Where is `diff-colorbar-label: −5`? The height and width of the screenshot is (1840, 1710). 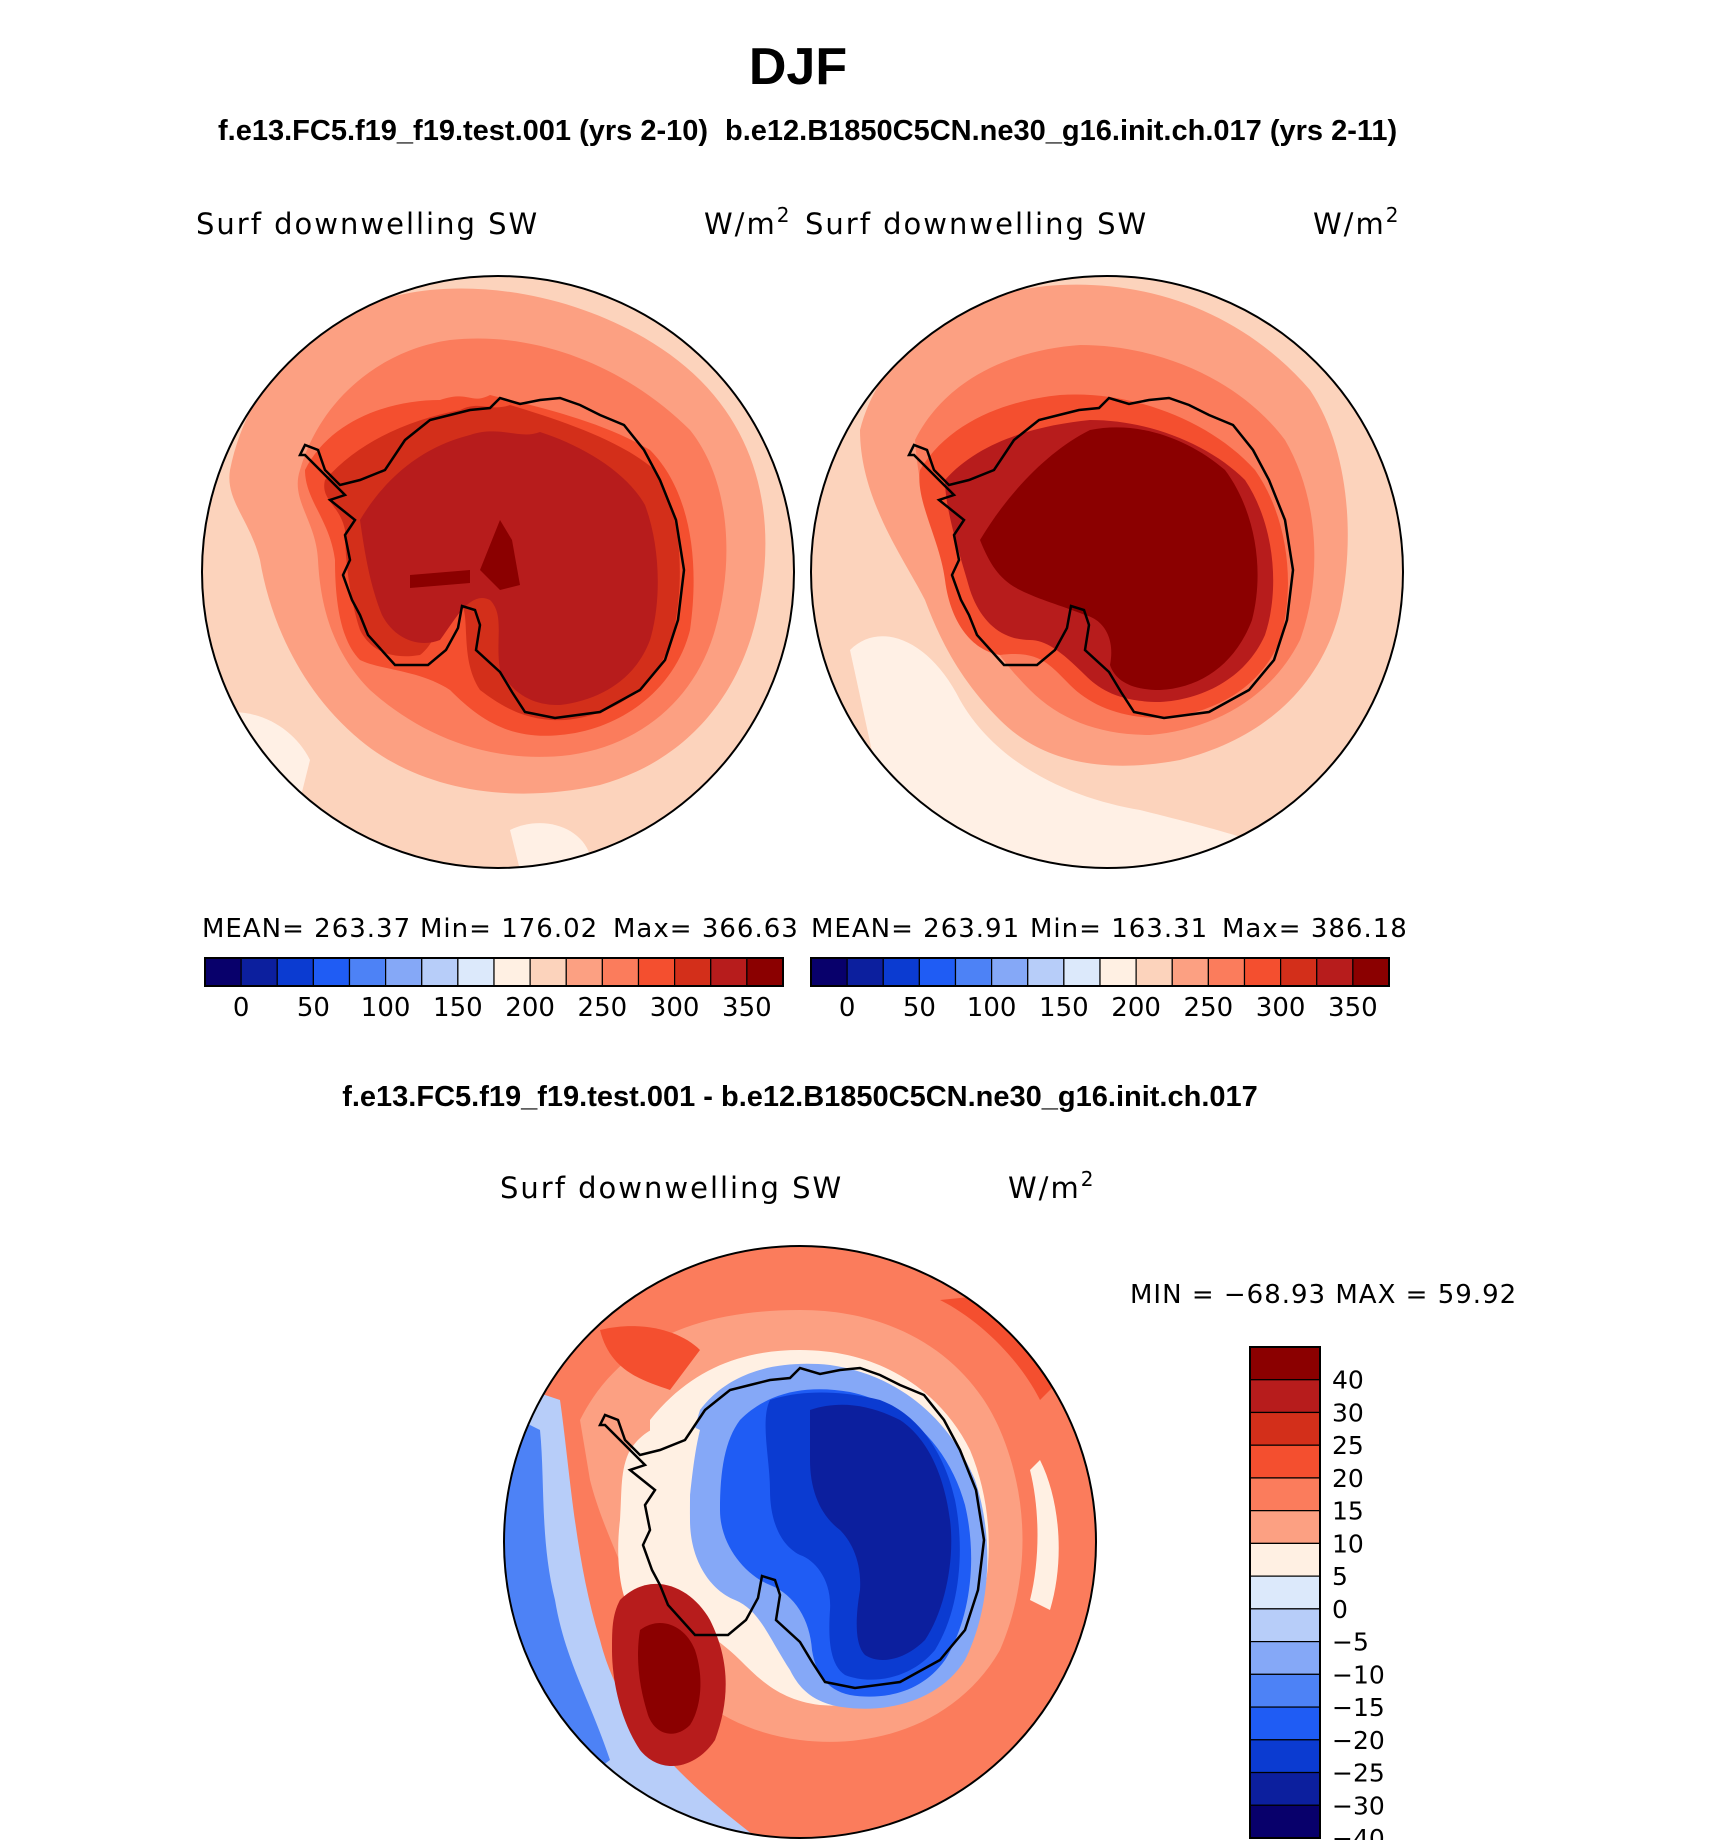 diff-colorbar-label: −5 is located at coordinates (1350, 1642).